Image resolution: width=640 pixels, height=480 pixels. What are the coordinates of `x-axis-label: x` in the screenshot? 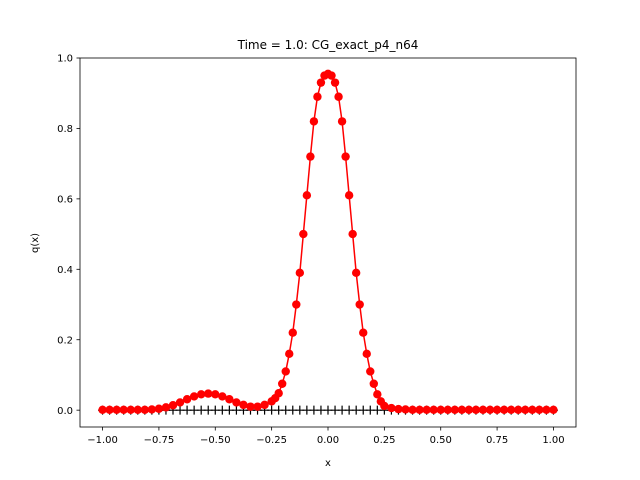 It's located at (328, 463).